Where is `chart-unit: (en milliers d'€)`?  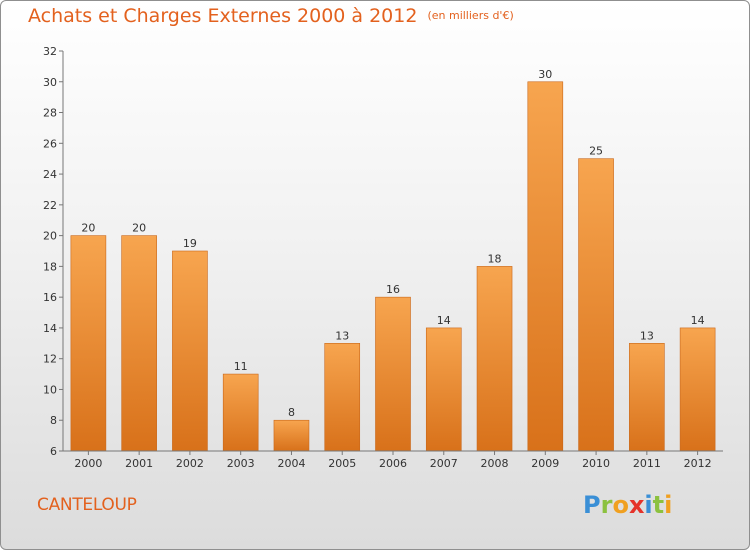 chart-unit: (en milliers d'€) is located at coordinates (470, 15).